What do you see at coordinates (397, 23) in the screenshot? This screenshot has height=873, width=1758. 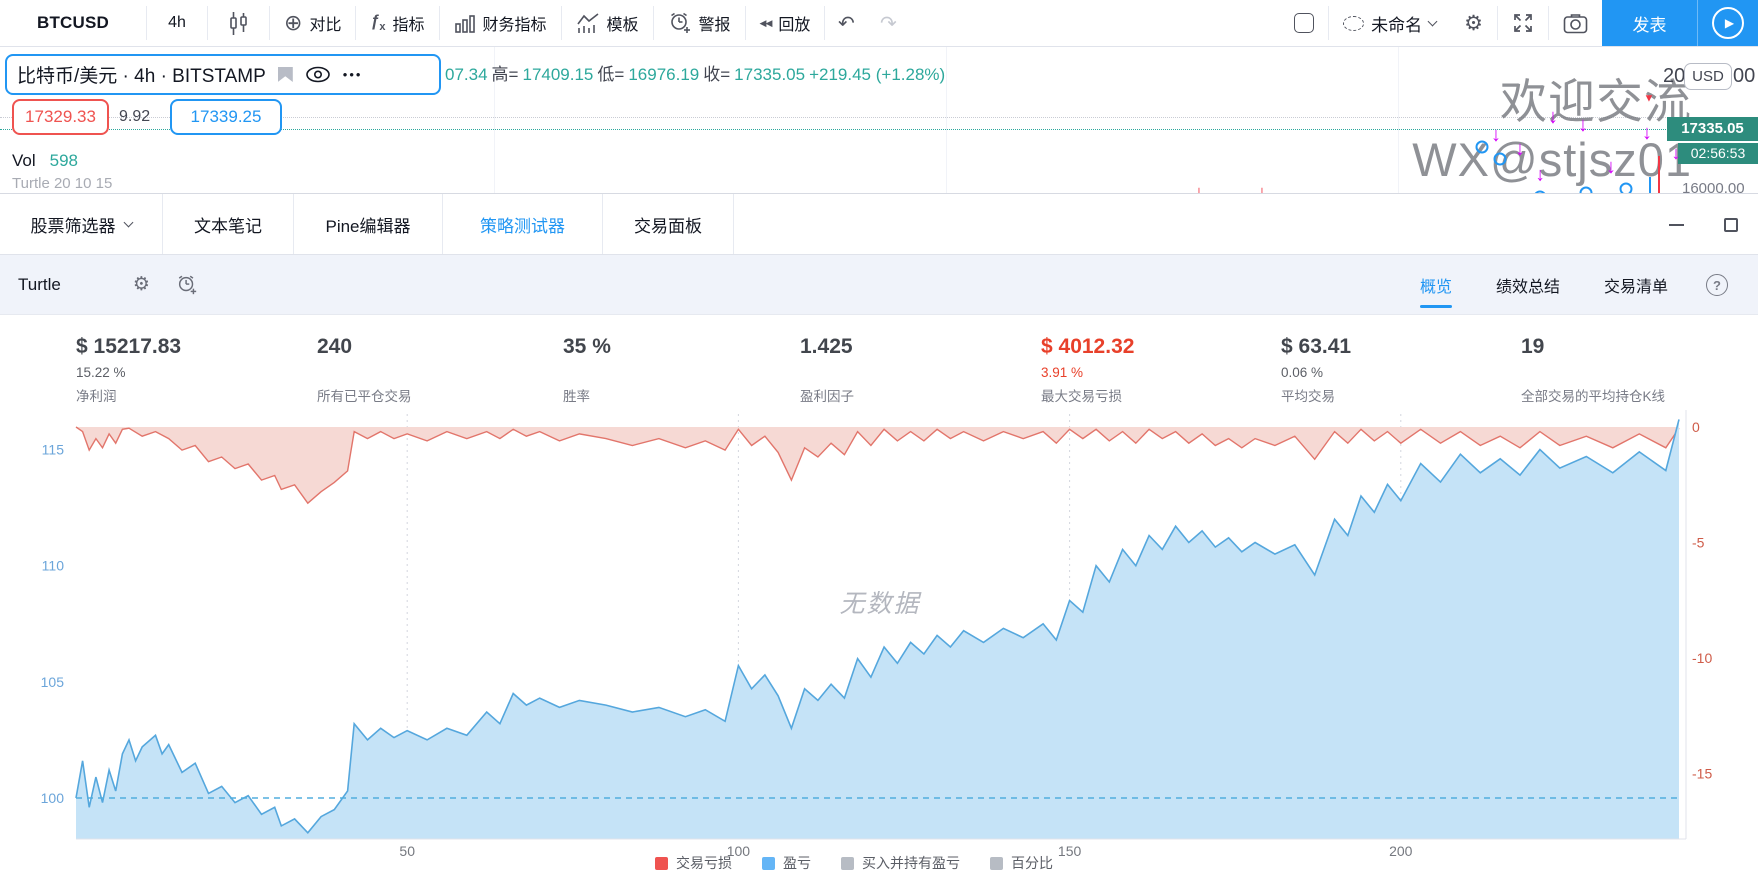 I see `indicators-button: ƒx 指标` at bounding box center [397, 23].